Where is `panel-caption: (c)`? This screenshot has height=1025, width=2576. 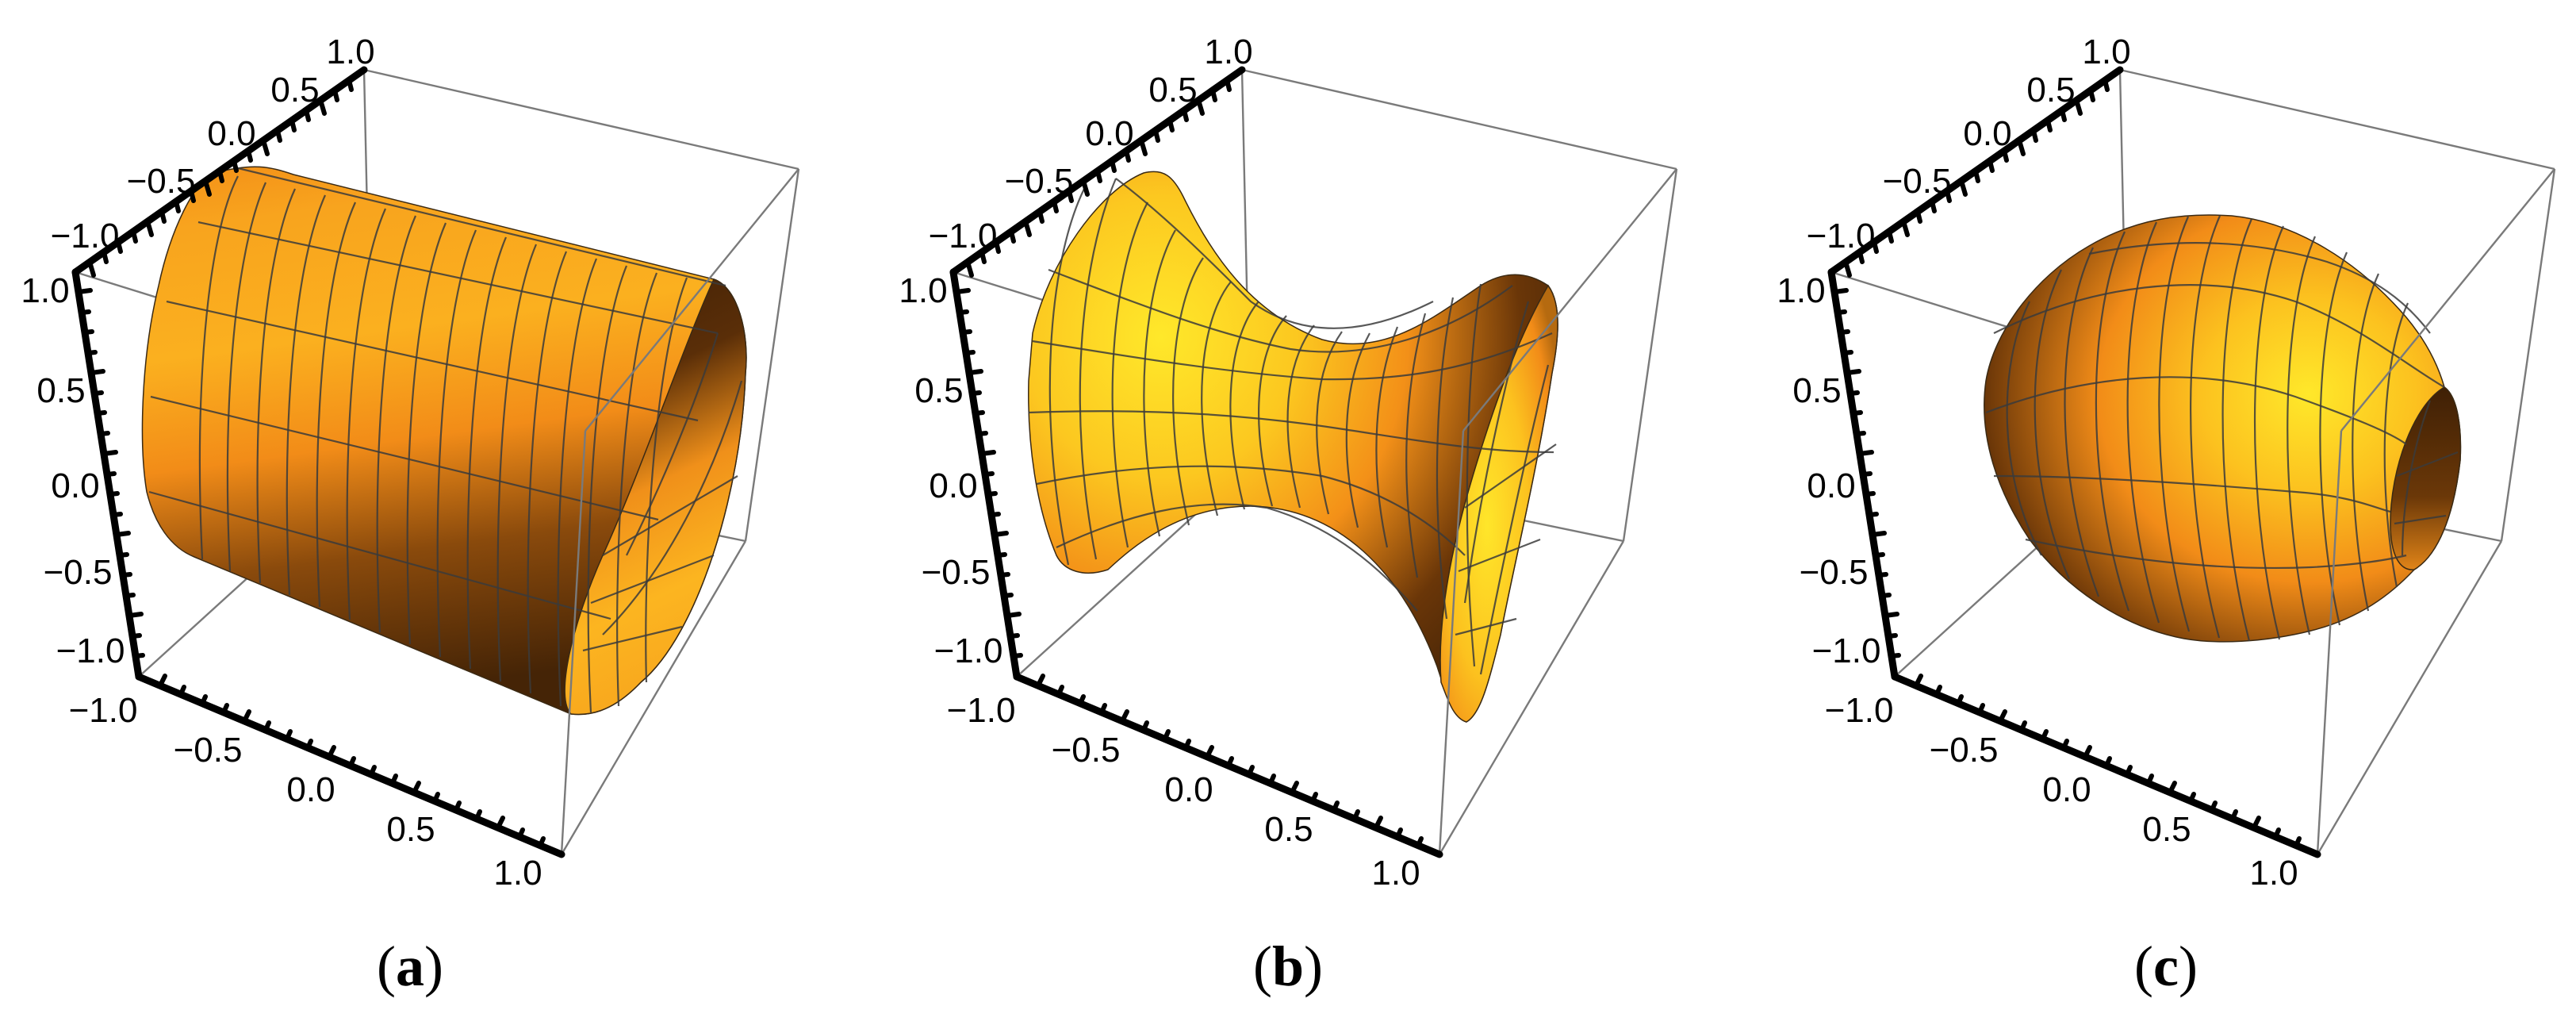
panel-caption: (c) is located at coordinates (2166, 966).